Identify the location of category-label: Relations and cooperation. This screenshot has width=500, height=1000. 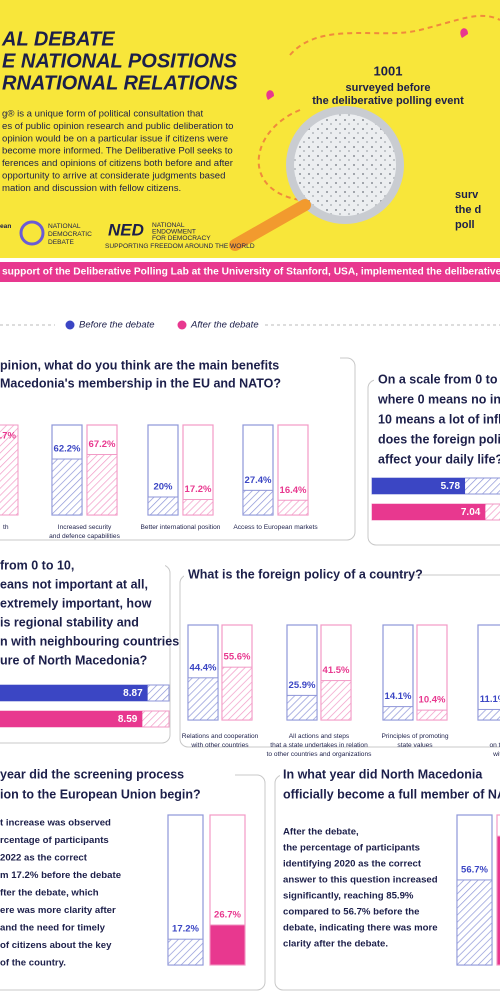
(220, 736).